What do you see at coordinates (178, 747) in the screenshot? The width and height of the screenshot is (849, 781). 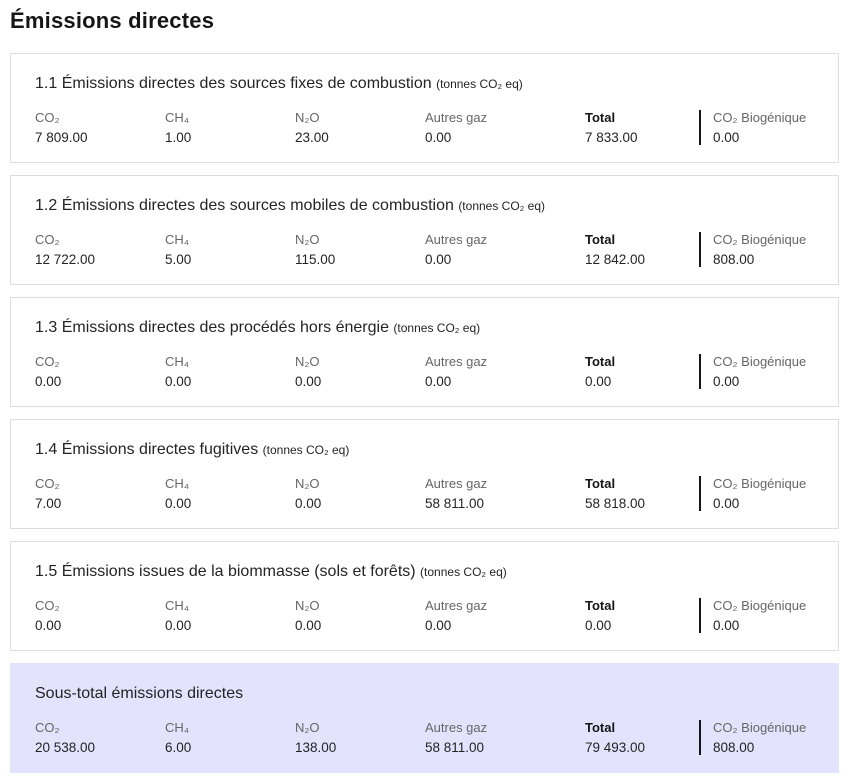 I see `metric-value: 6.00` at bounding box center [178, 747].